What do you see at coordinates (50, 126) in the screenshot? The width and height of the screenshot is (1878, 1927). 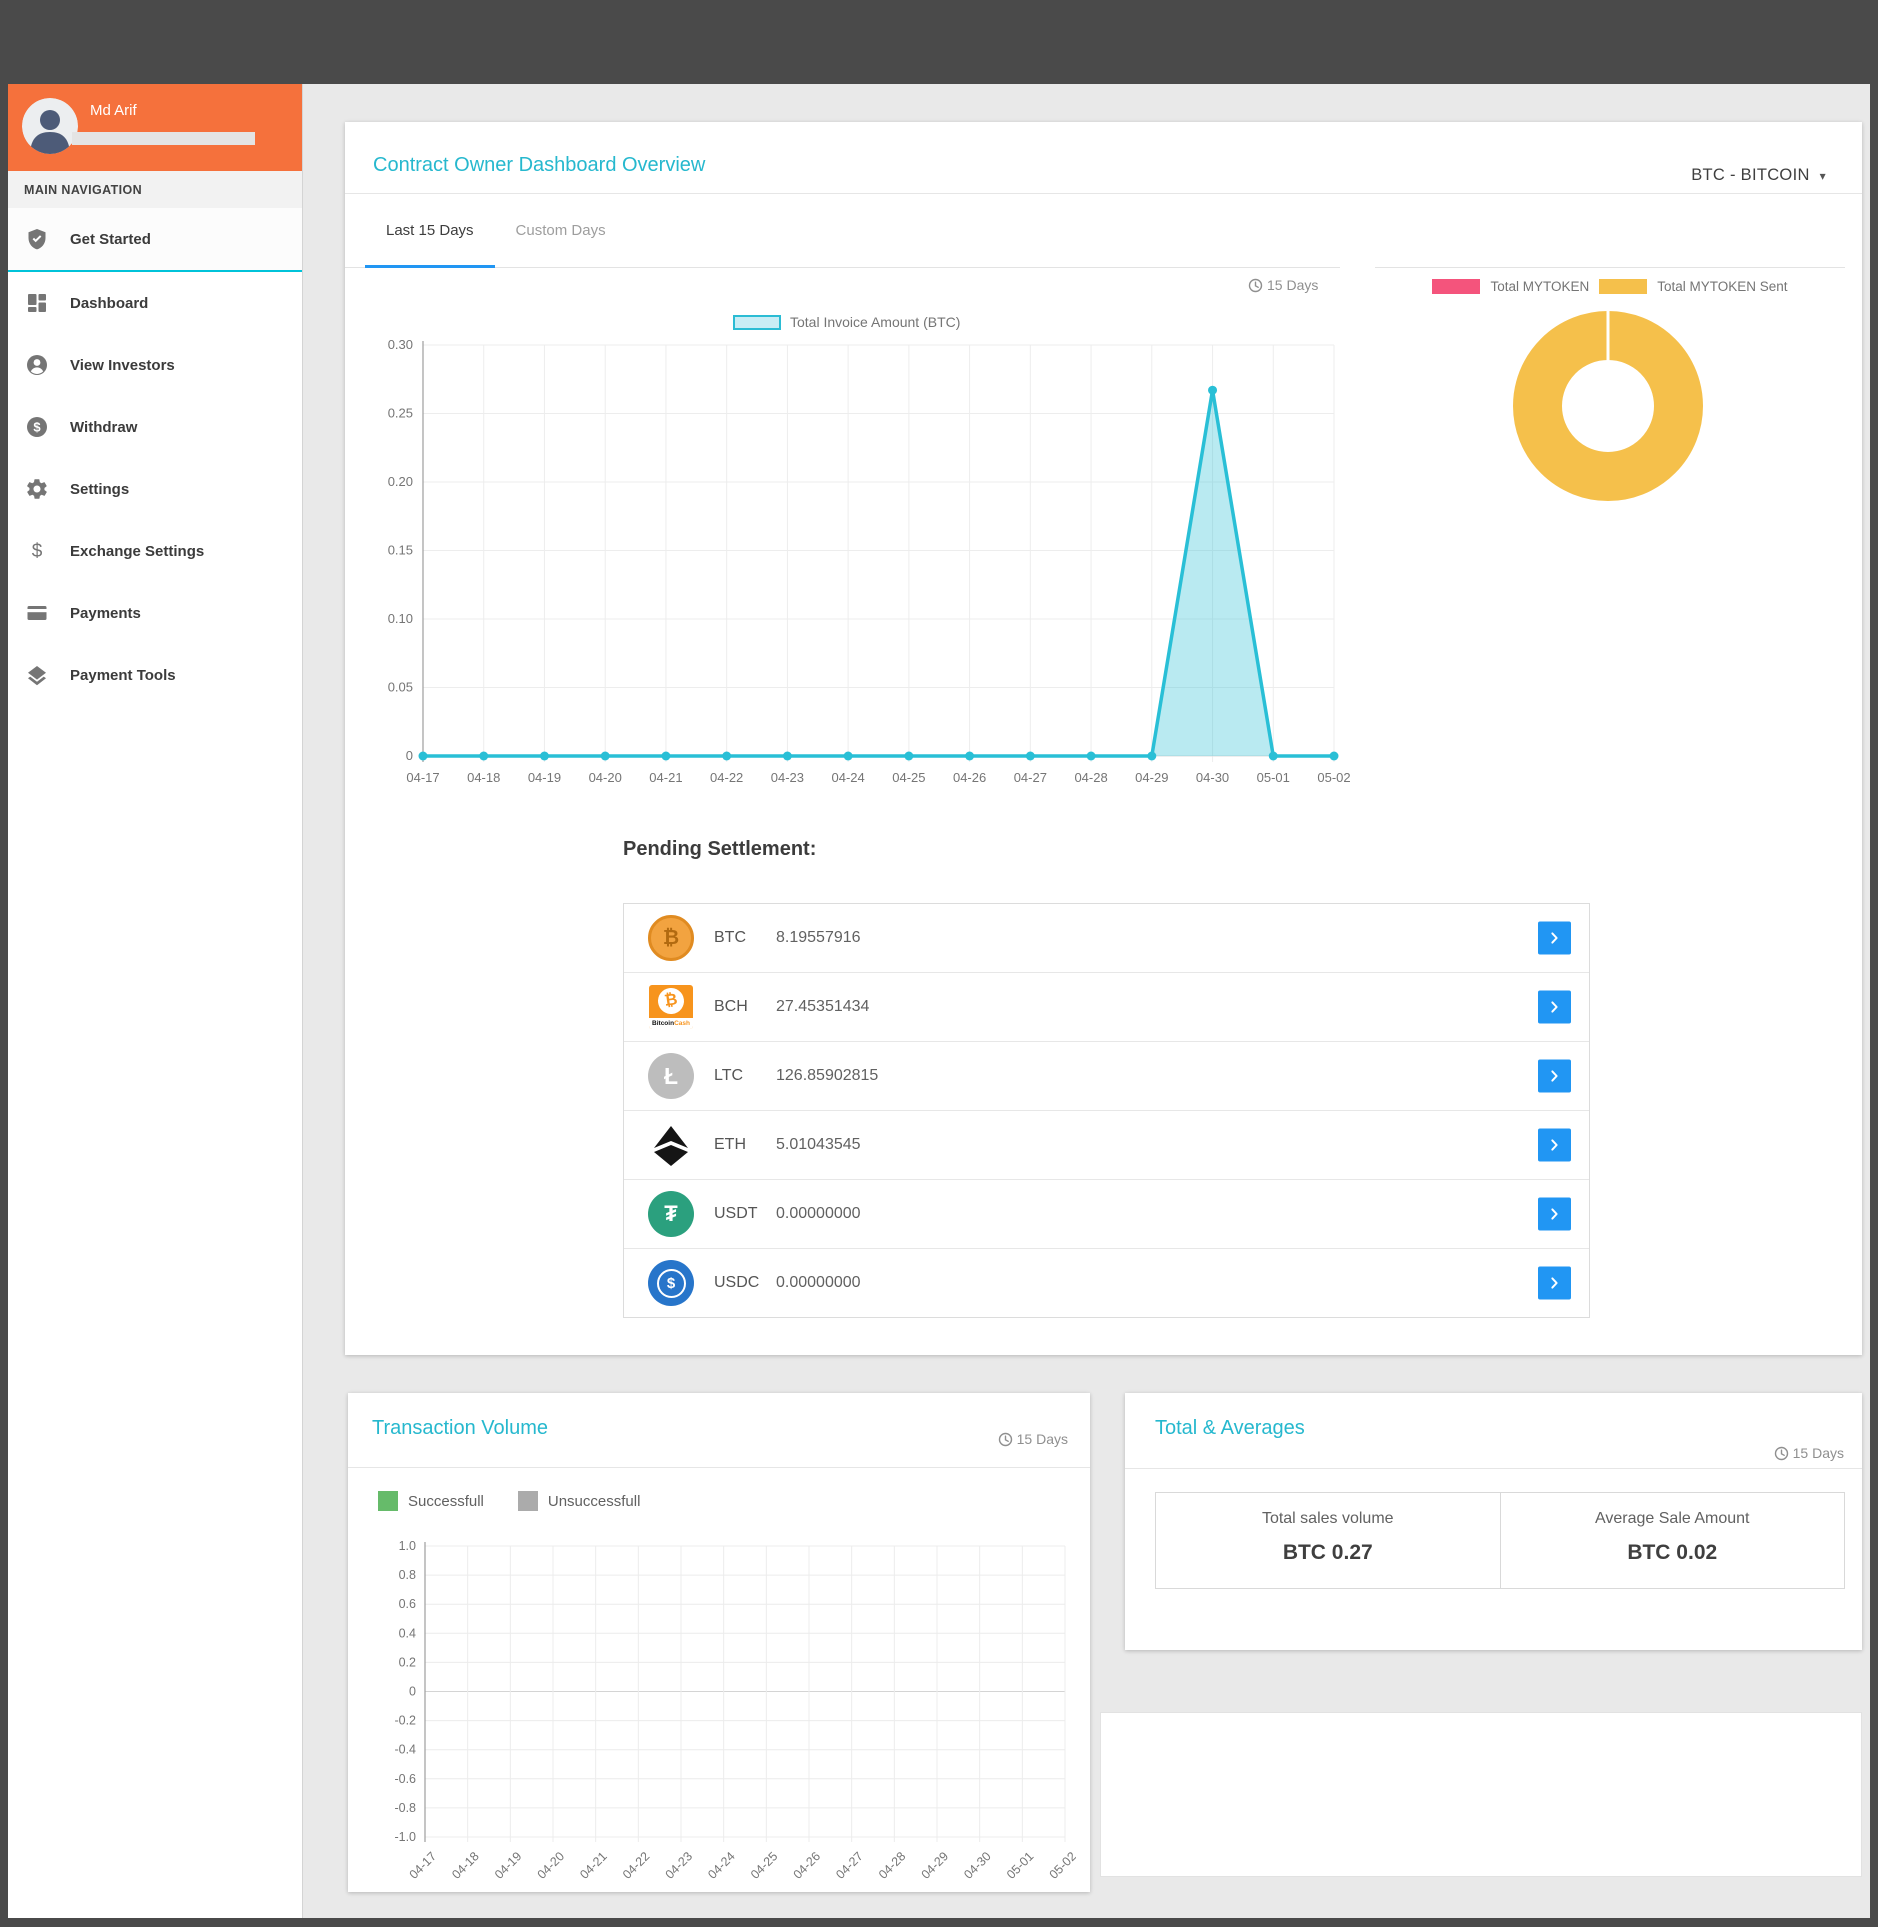 I see `avatar` at bounding box center [50, 126].